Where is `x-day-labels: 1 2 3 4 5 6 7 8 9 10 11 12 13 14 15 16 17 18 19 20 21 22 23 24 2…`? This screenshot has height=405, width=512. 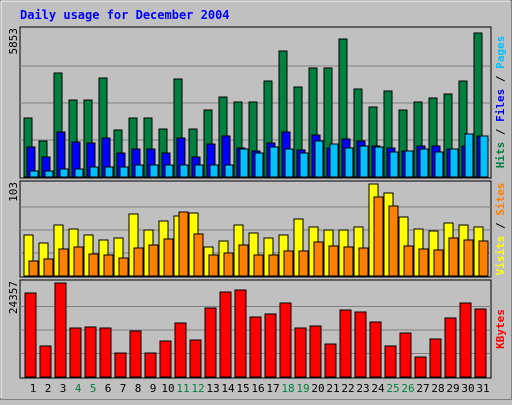
x-day-labels: 1 2 3 4 5 6 7 8 9 10 11 12 13 14 15 16 17 18 19 20 21 22 23 24 2… is located at coordinates (260, 388).